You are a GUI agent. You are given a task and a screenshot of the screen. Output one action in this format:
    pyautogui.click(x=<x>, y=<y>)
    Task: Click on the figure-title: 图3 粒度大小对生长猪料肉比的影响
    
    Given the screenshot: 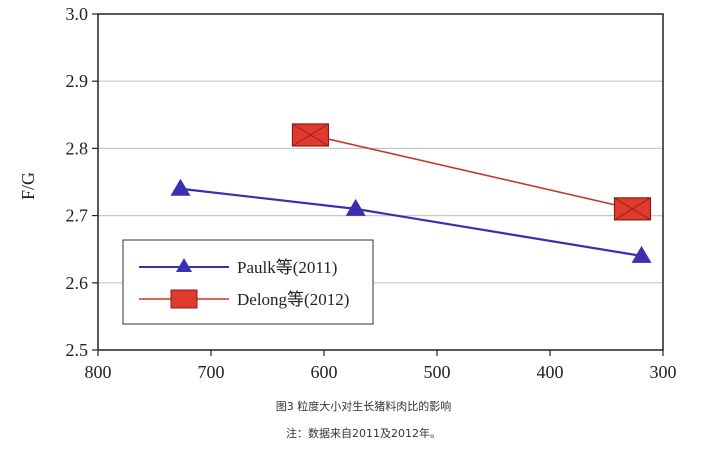 What is the action you would take?
    pyautogui.click(x=363, y=406)
    